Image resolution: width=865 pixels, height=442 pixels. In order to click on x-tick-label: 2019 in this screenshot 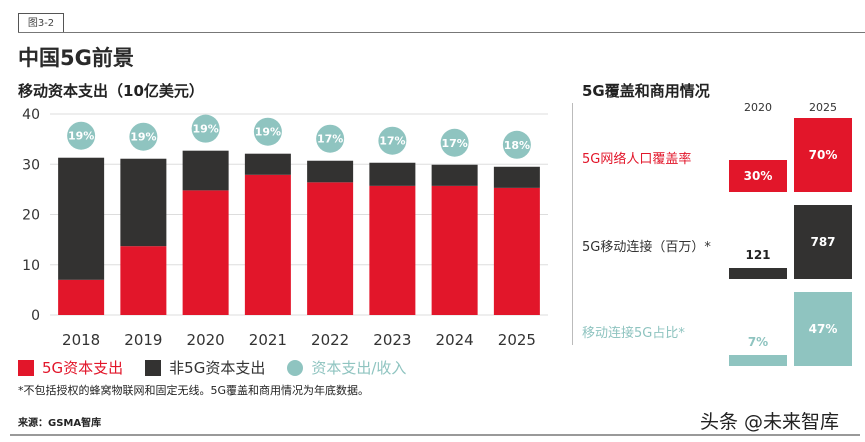, I will do `click(143, 340)`.